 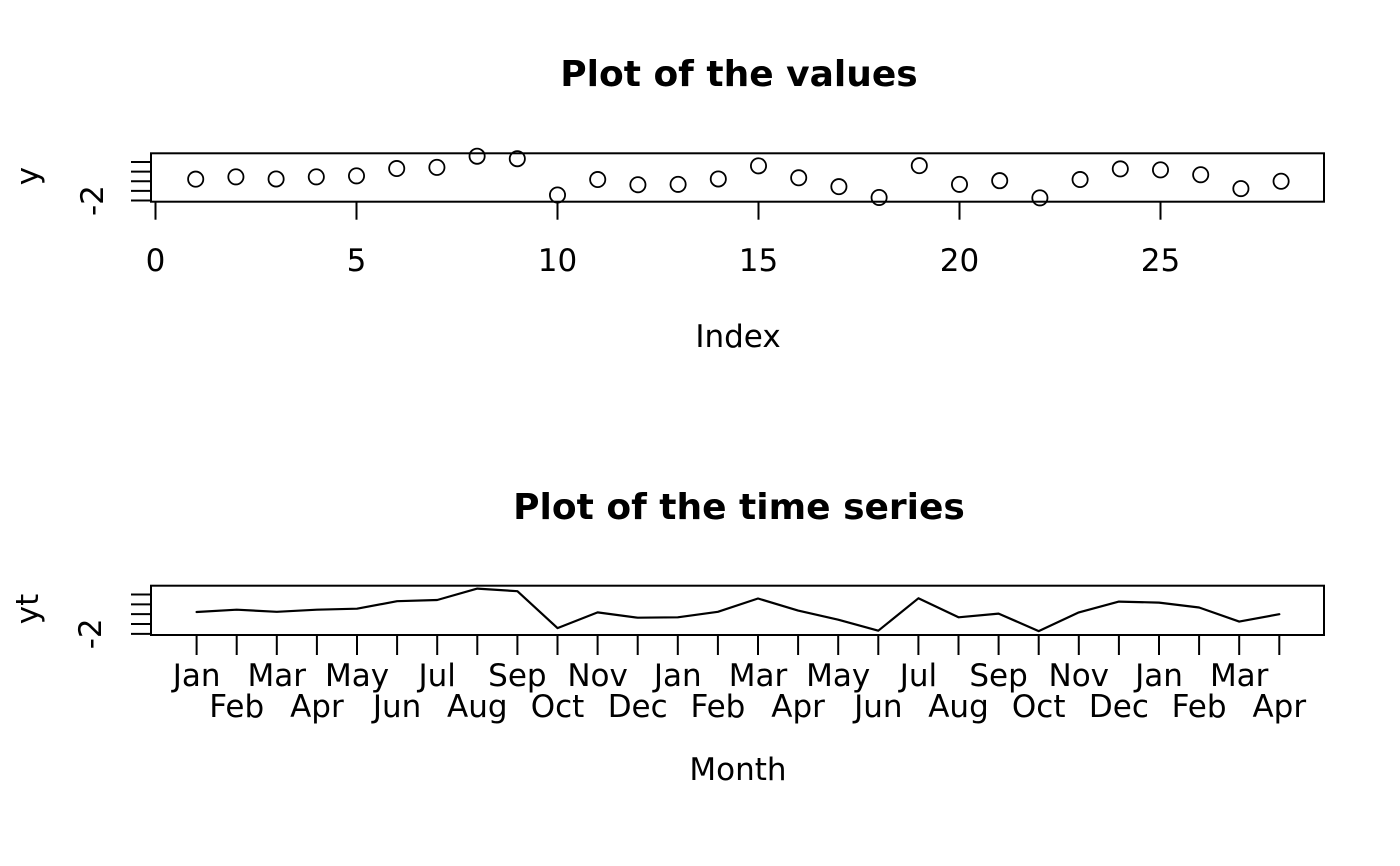 I want to click on timeseries-y-axis-label: yt, so click(x=28, y=609).